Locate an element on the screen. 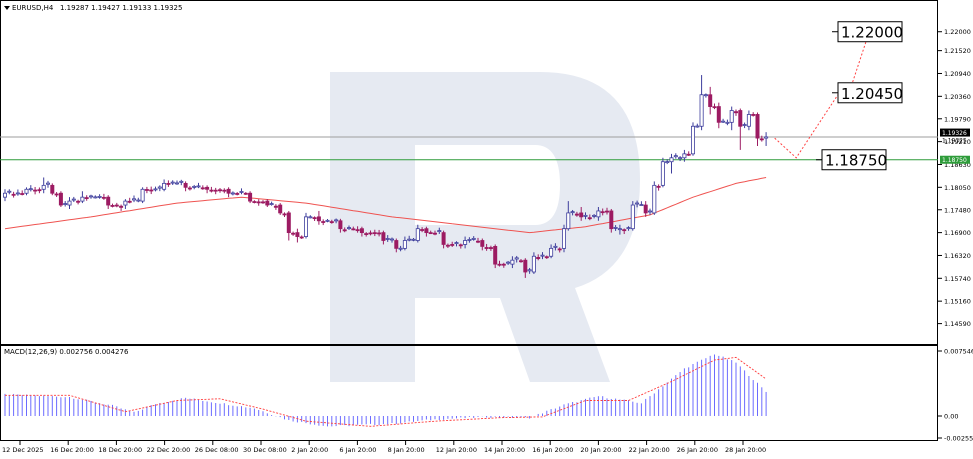 Image resolution: width=973 pixels, height=459 pixels. price-annotation-label: 1.20450 is located at coordinates (872, 94).